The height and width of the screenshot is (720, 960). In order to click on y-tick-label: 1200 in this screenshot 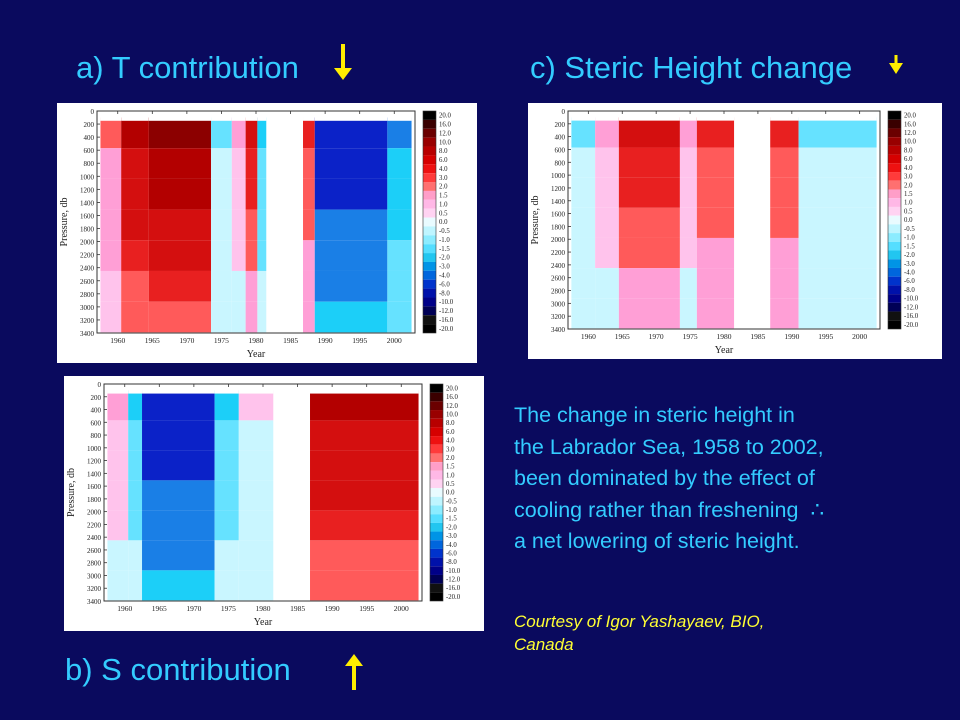, I will do `click(558, 189)`.